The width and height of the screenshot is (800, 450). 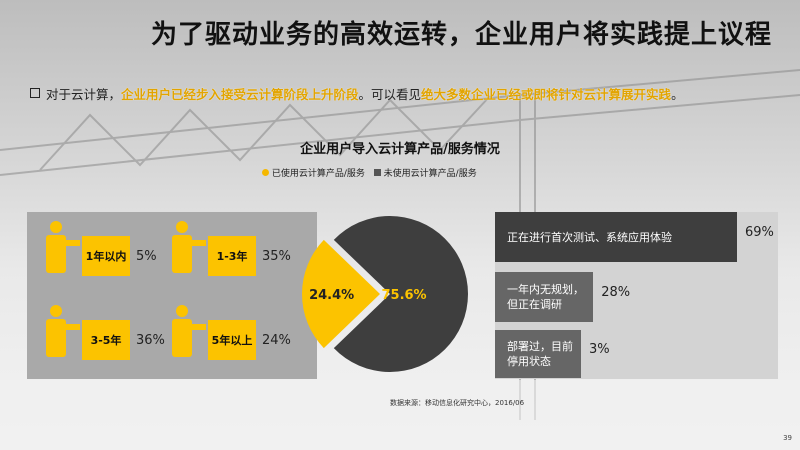 I want to click on chart-legend: 已使用云计算产品/服务 未使用云计算产品/服务, so click(x=369, y=172).